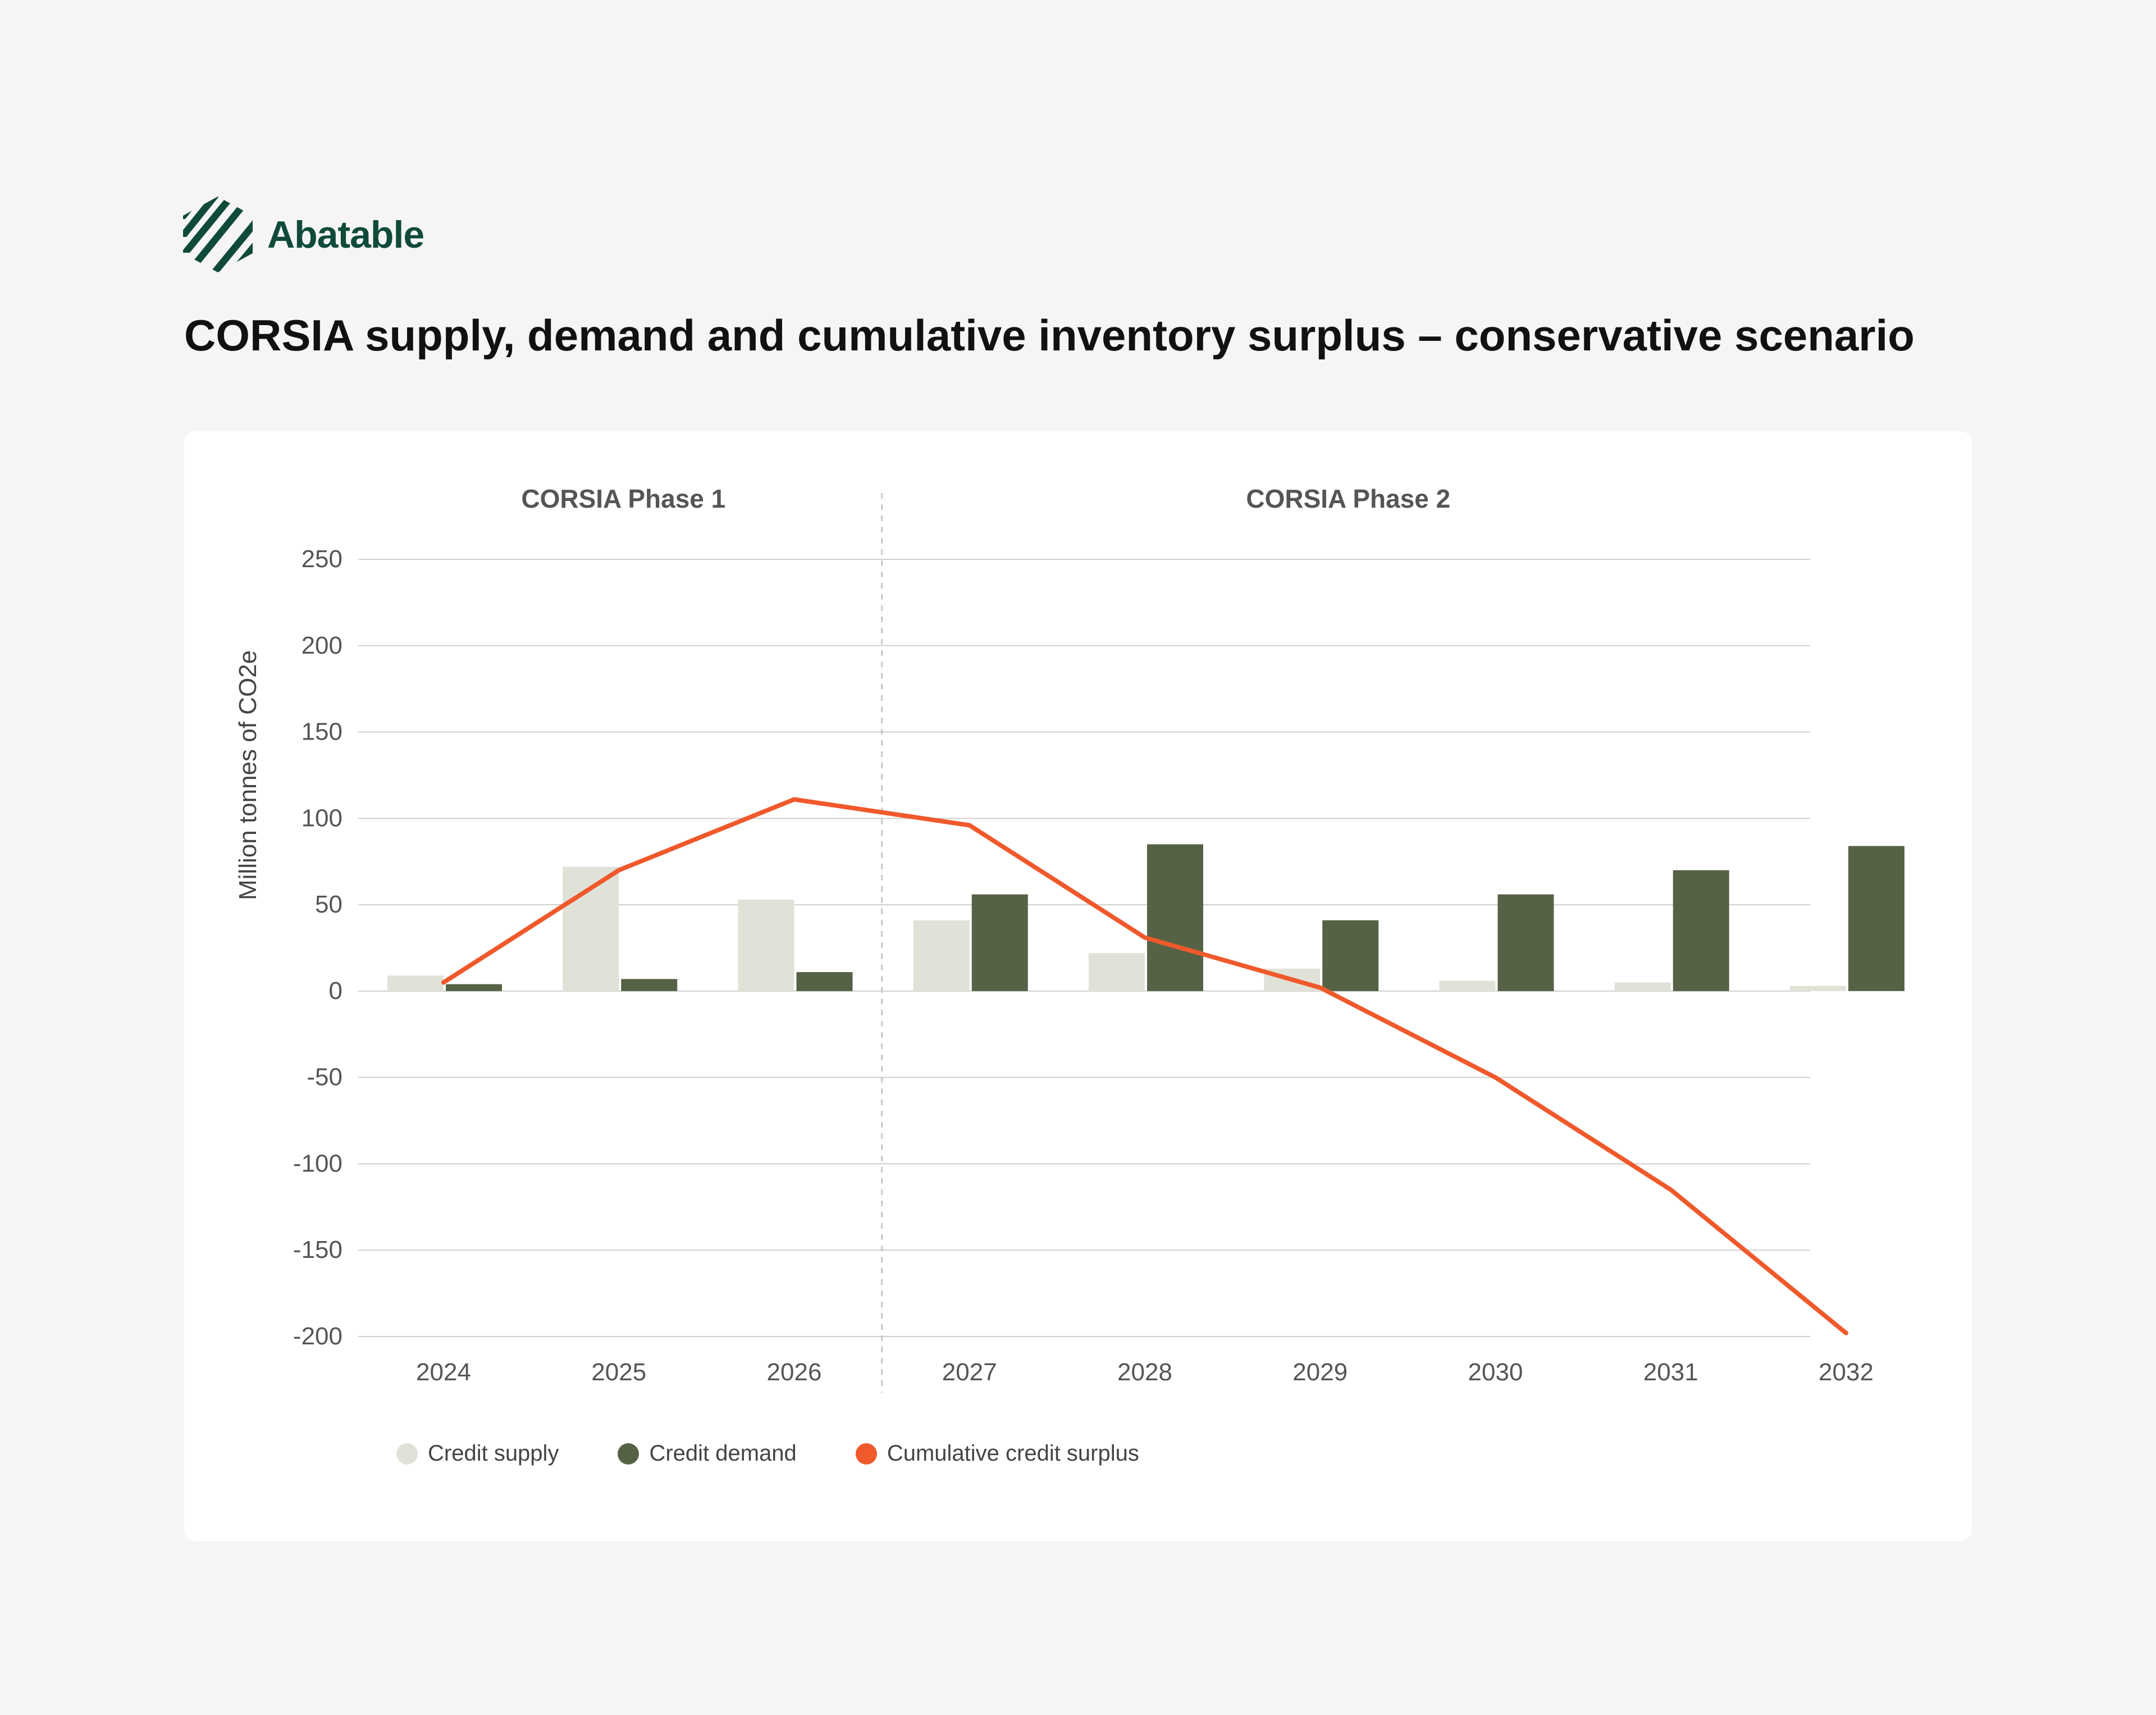 Image resolution: width=2156 pixels, height=1715 pixels. I want to click on y-tick-label: -50, so click(324, 1077).